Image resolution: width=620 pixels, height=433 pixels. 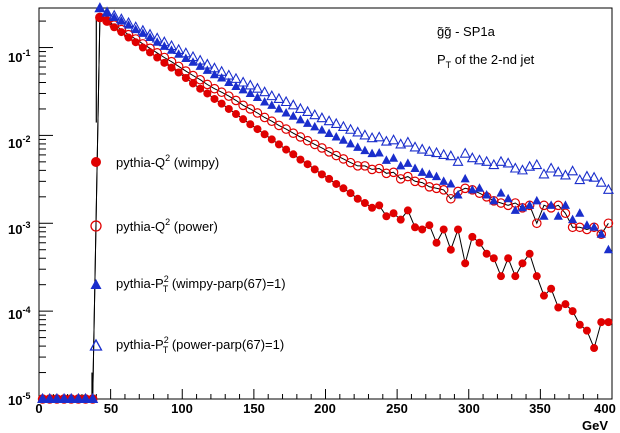 I want to click on x-tick-label: 0, so click(x=38, y=408).